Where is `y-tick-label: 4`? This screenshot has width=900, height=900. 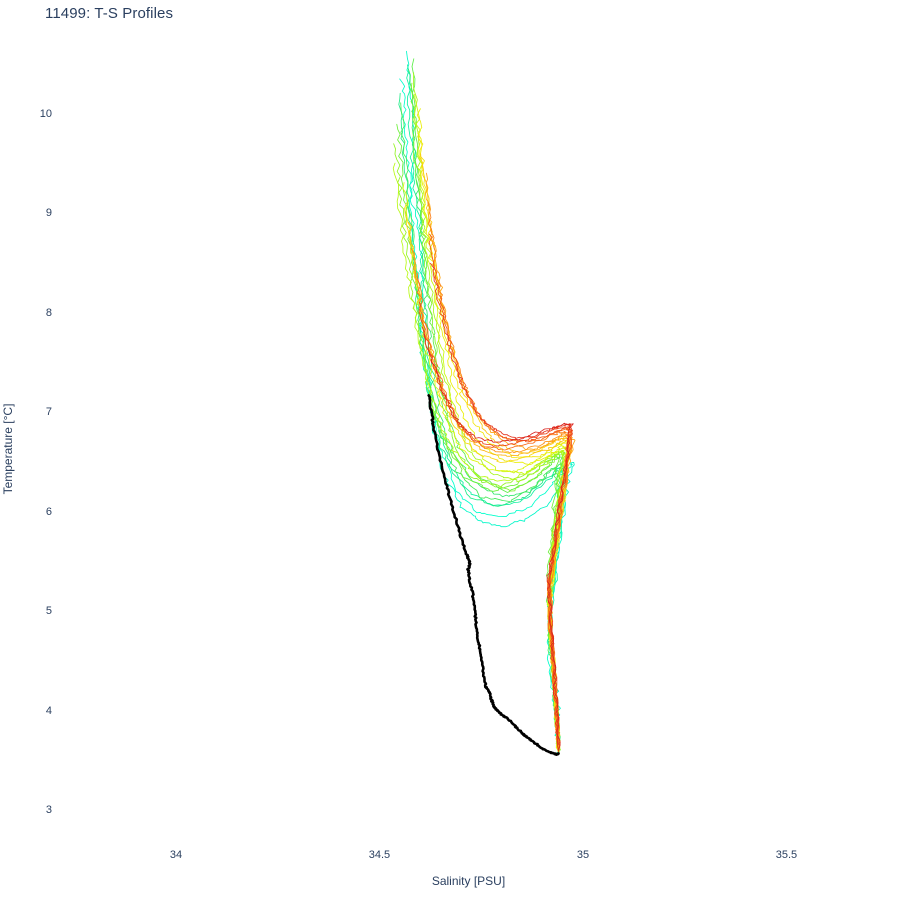 y-tick-label: 4 is located at coordinates (48, 710).